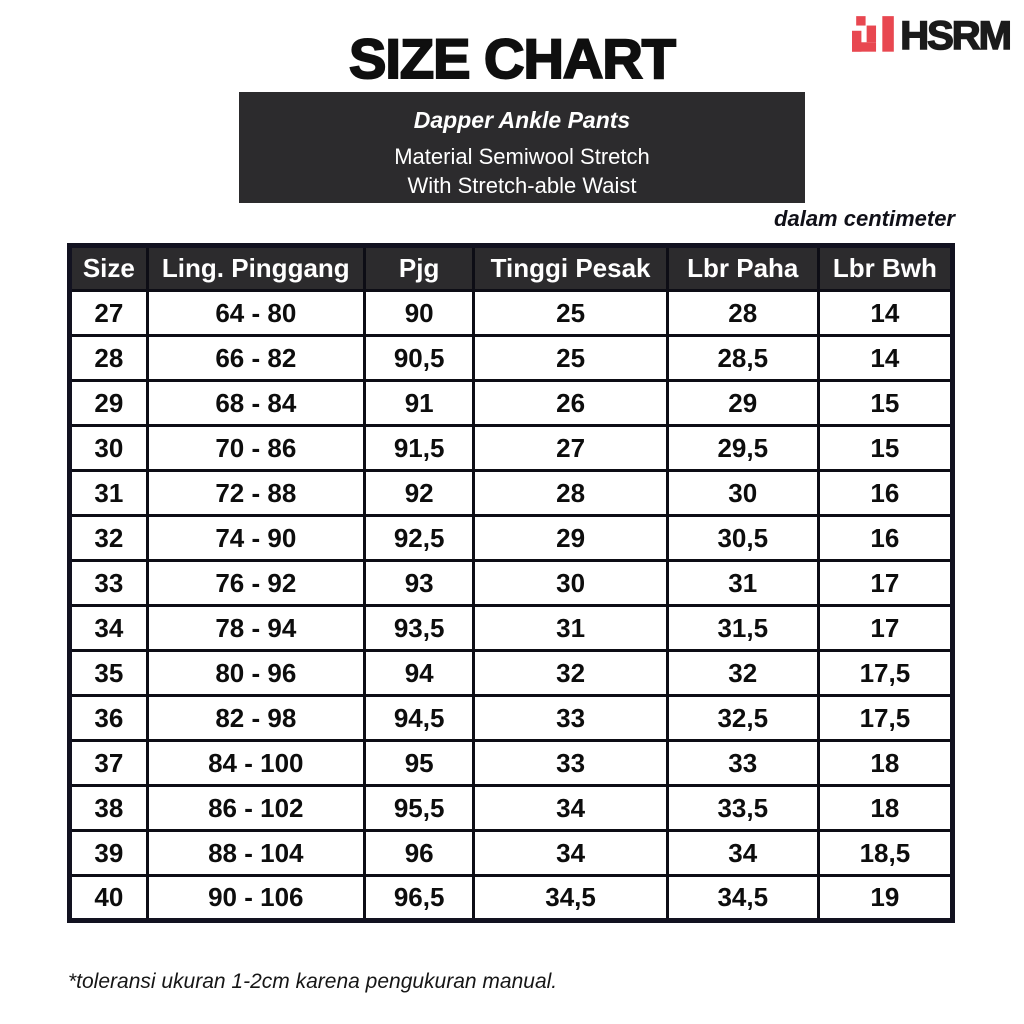  Describe the element at coordinates (742, 538) in the screenshot. I see `table-cell: 30,5` at that location.